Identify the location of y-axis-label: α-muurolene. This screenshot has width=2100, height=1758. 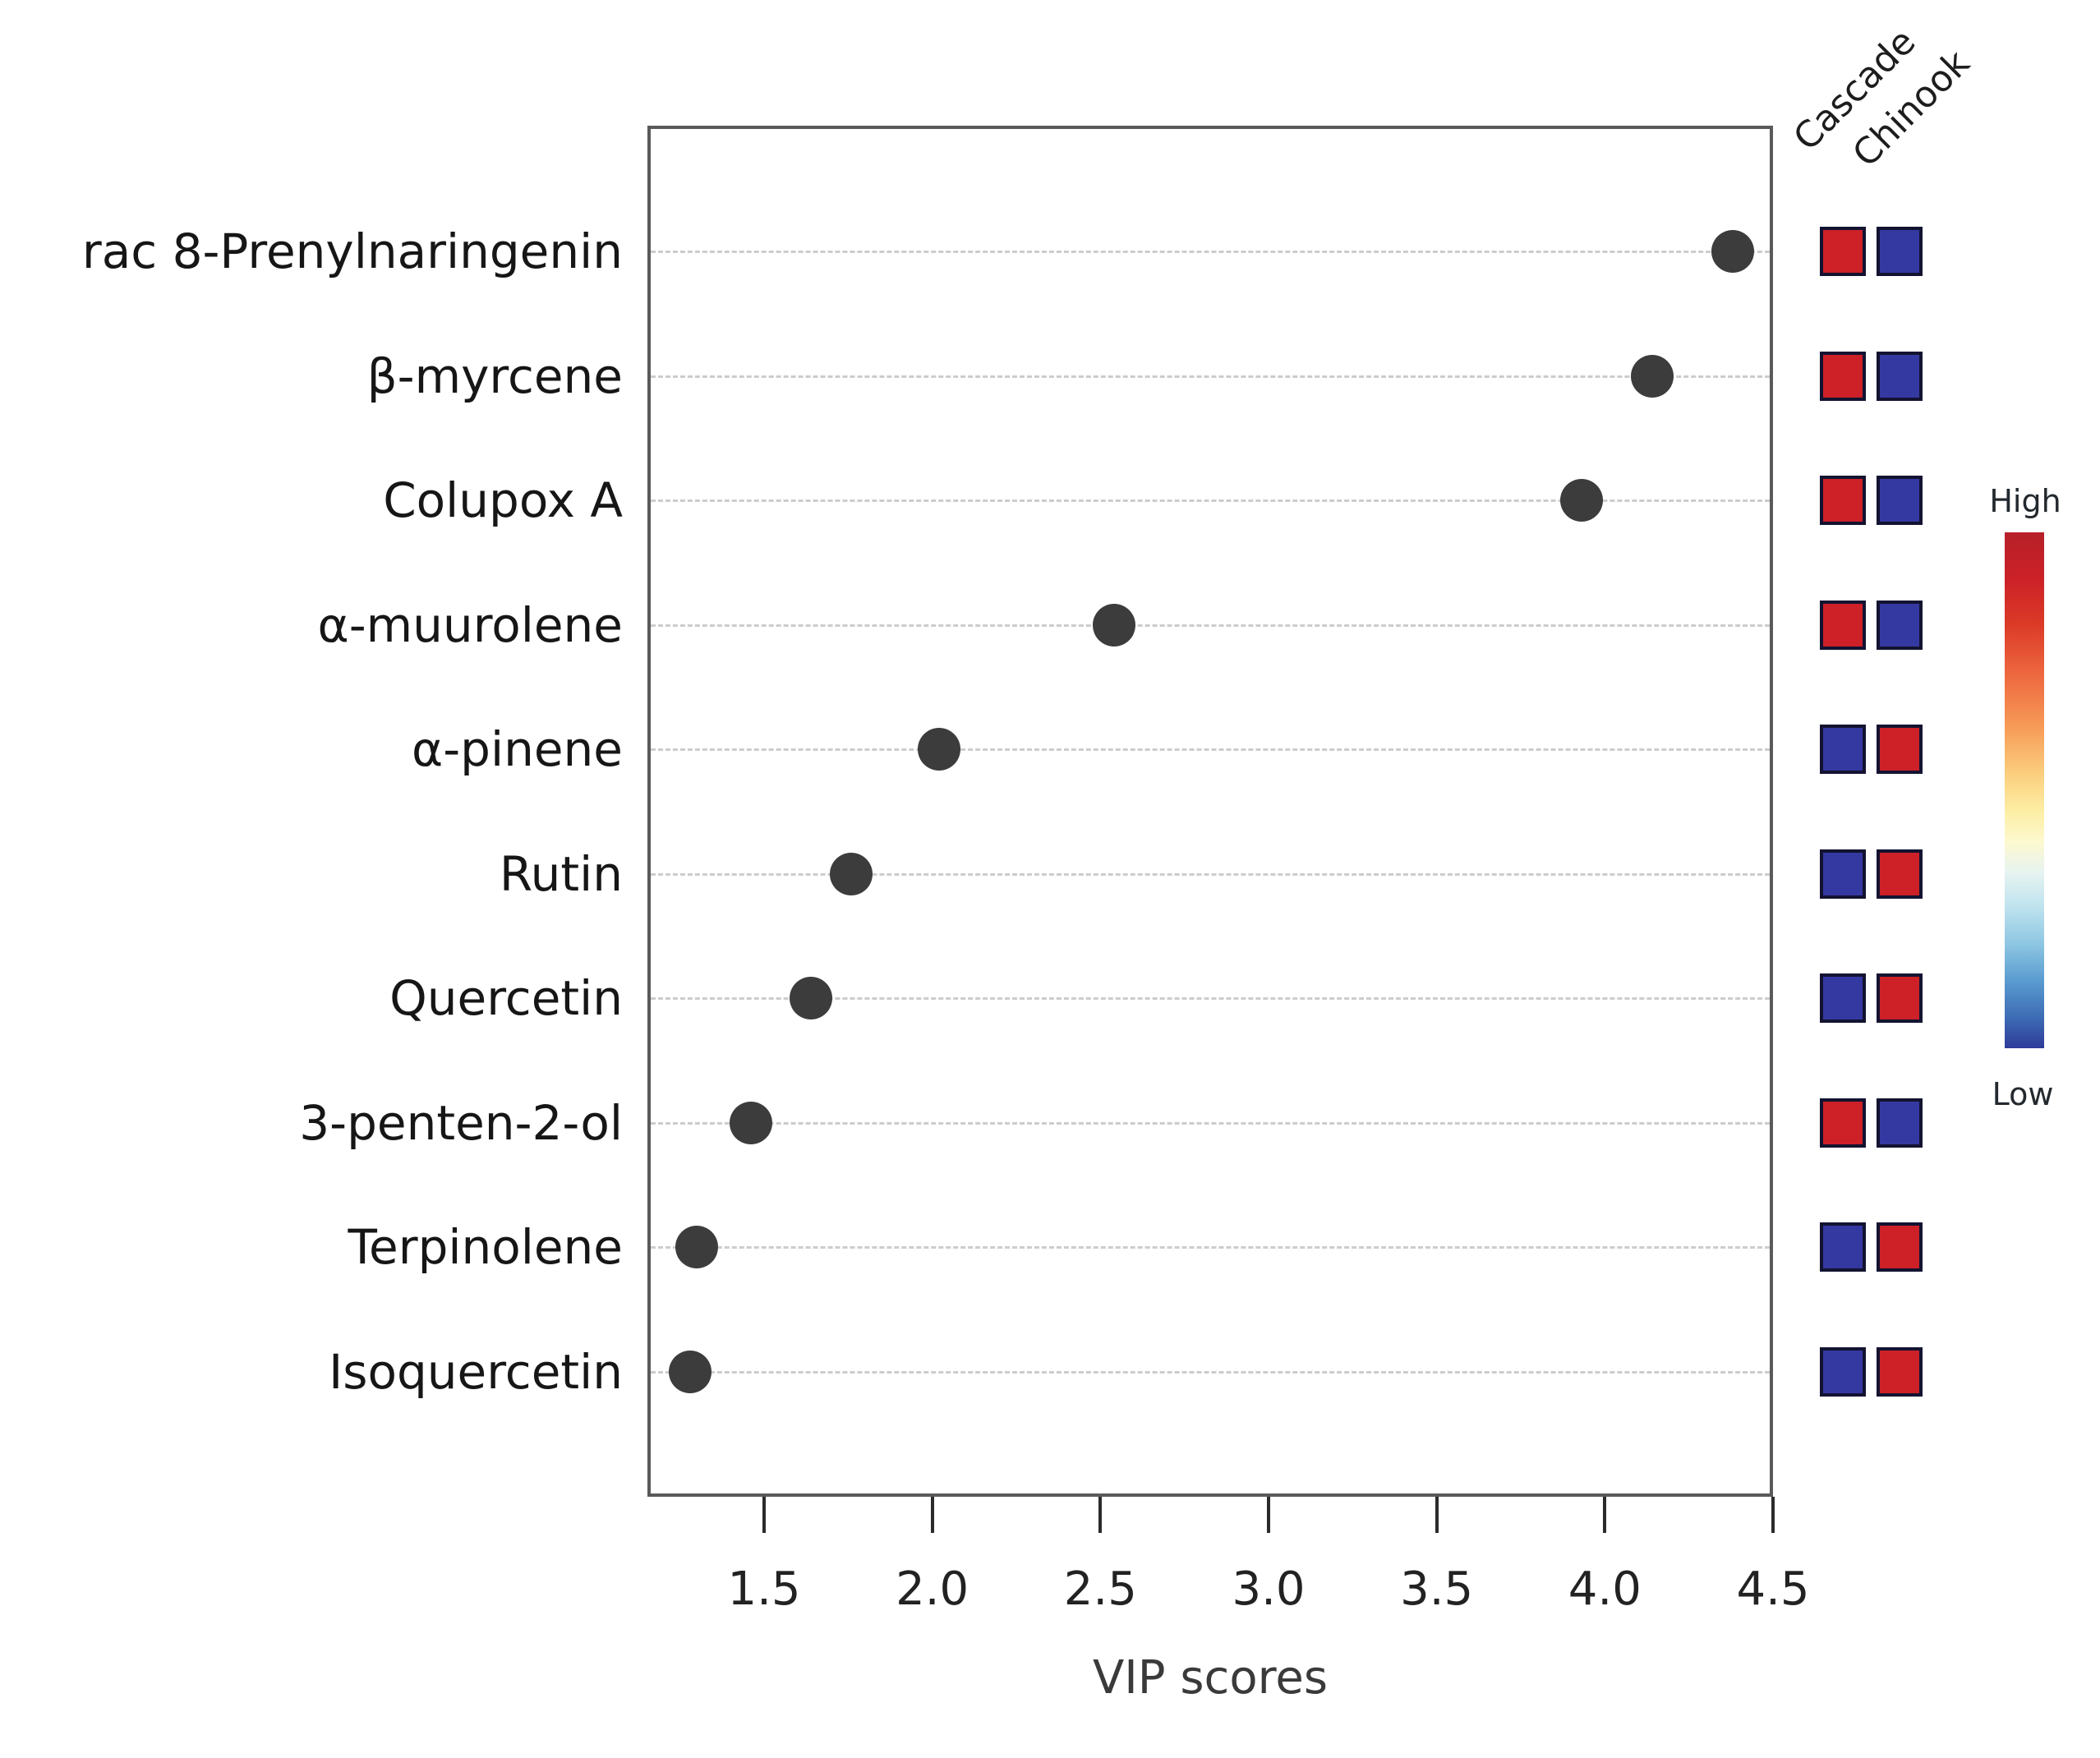
(470, 624).